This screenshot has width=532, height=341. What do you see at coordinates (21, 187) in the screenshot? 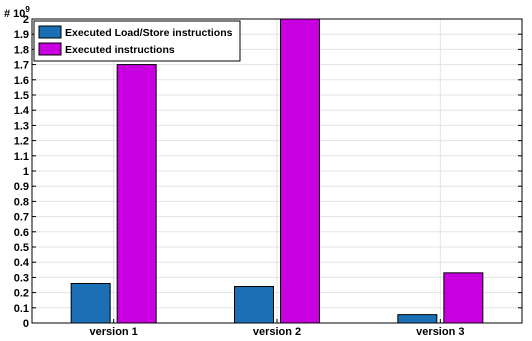
I see `y-tick-label: 0.9` at bounding box center [21, 187].